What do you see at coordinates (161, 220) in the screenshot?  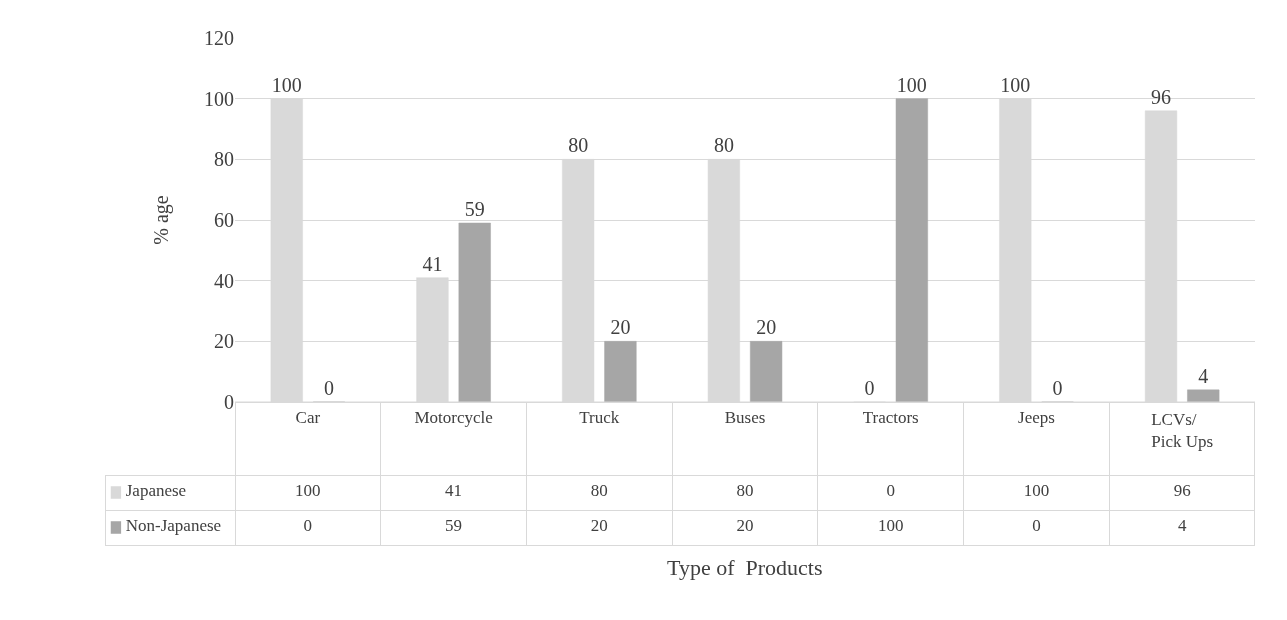 I see `y-axis-title: % age` at bounding box center [161, 220].